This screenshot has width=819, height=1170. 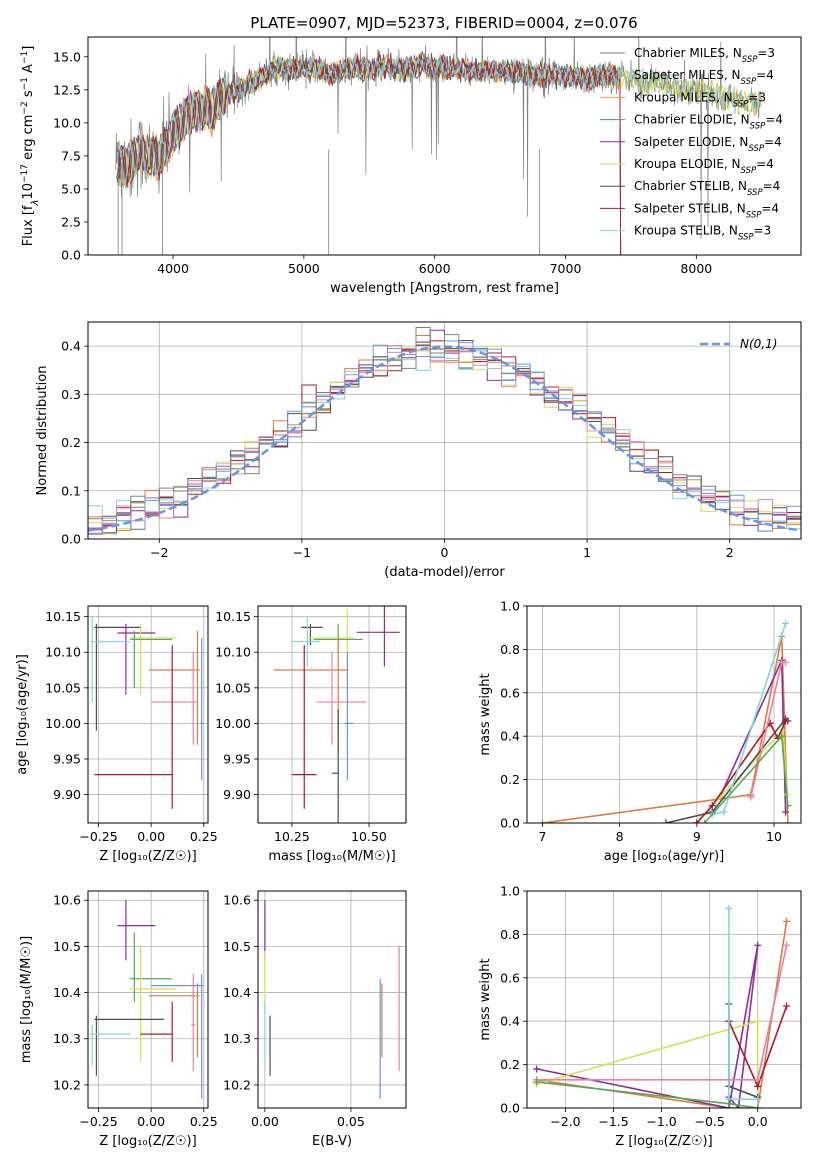 I want to click on y-axis-label-part: −1, so click(x=25, y=83).